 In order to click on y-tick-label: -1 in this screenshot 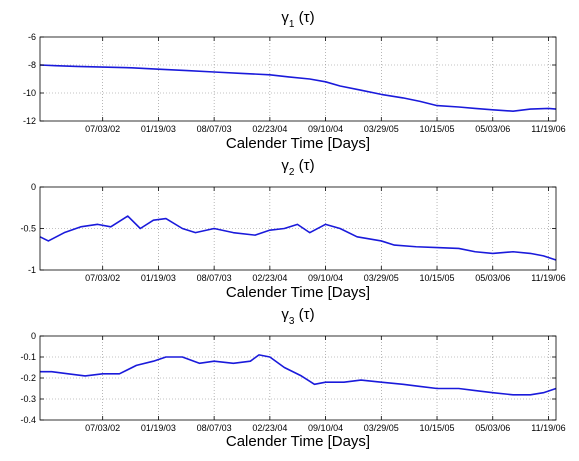, I will do `click(32, 270)`.